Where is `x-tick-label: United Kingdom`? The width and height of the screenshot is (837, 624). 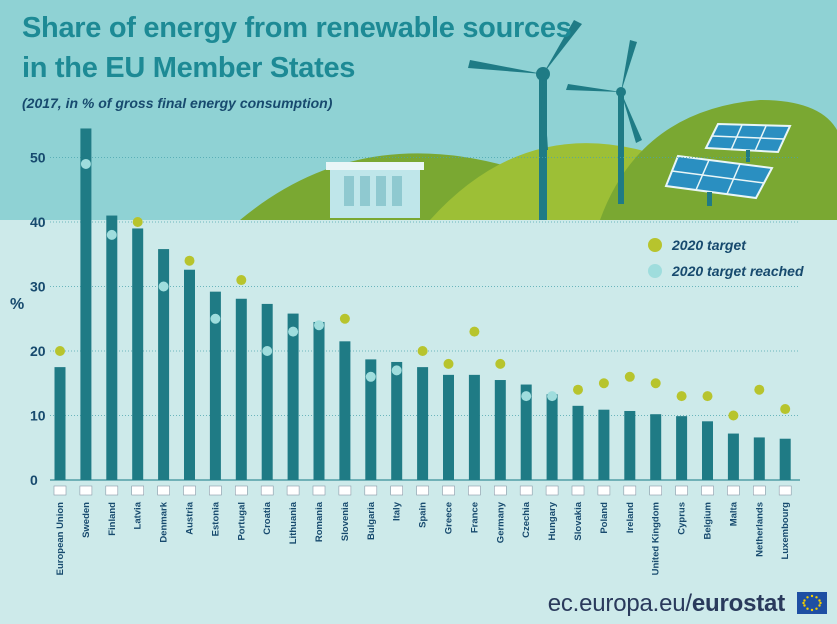
x-tick-label: United Kingdom is located at coordinates (656, 538).